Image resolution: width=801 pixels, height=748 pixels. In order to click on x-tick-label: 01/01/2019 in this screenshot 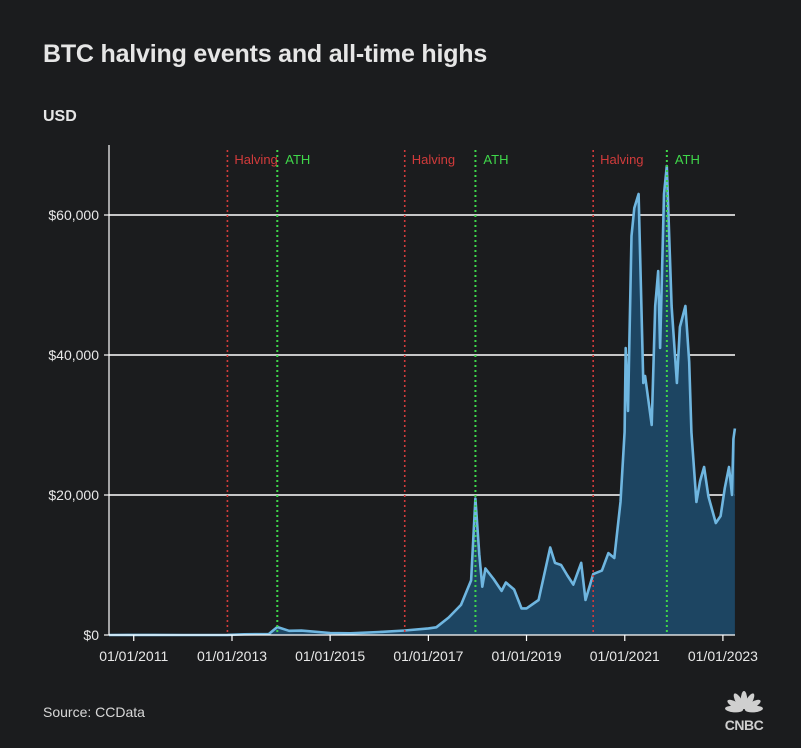, I will do `click(526, 656)`.